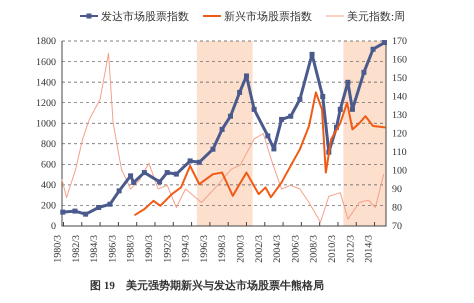 This screenshot has width=474, height=303. What do you see at coordinates (399, 97) in the screenshot?
I see `y2-tick-label: 140` at bounding box center [399, 97].